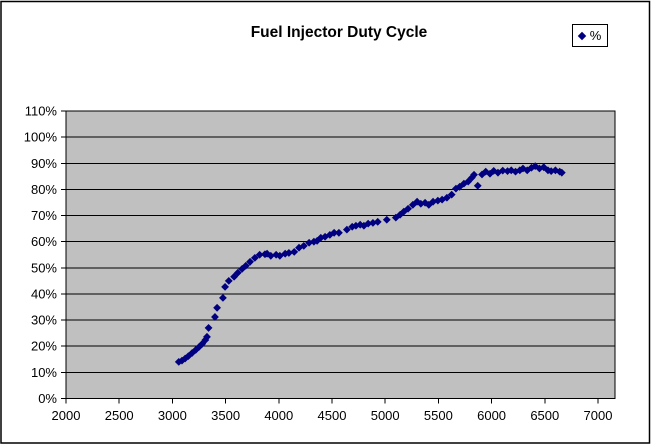 This screenshot has width=654, height=448. What do you see at coordinates (332, 415) in the screenshot?
I see `x-tick-label: 4500` at bounding box center [332, 415].